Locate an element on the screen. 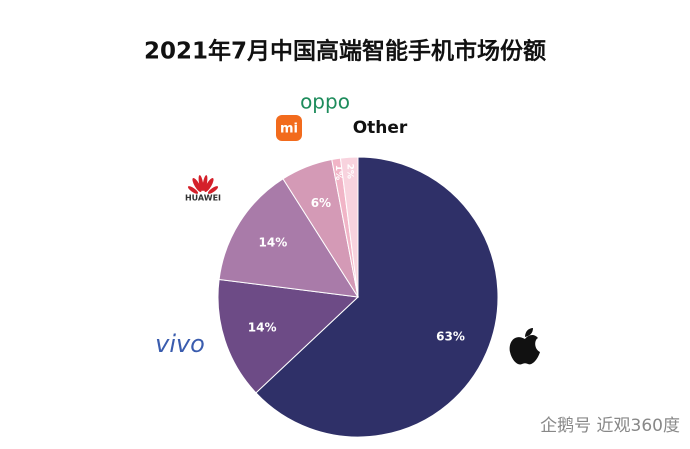  huawei-logo is located at coordinates (203, 184).